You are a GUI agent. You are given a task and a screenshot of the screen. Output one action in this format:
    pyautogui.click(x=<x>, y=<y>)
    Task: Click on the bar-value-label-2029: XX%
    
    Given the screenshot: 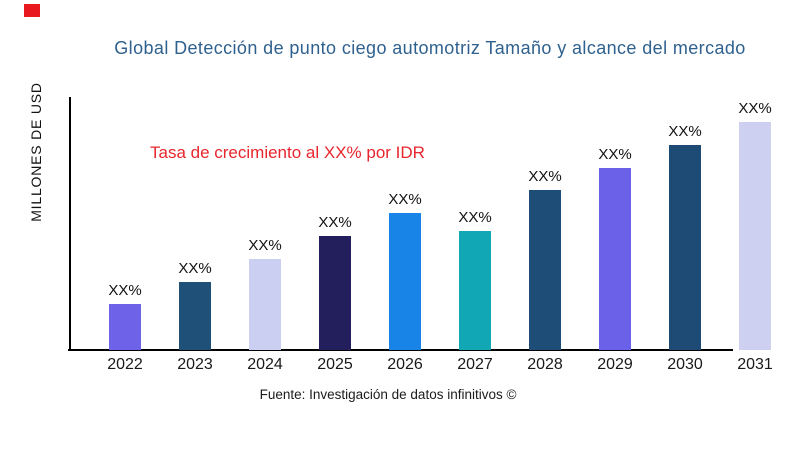 What is the action you would take?
    pyautogui.click(x=615, y=154)
    